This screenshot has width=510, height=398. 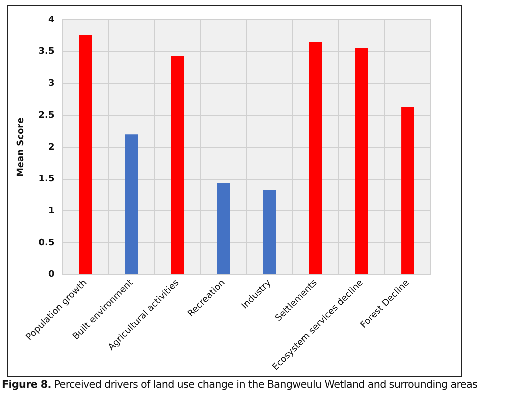 I want to click on y-tick-label: 2.5, so click(x=46, y=115).